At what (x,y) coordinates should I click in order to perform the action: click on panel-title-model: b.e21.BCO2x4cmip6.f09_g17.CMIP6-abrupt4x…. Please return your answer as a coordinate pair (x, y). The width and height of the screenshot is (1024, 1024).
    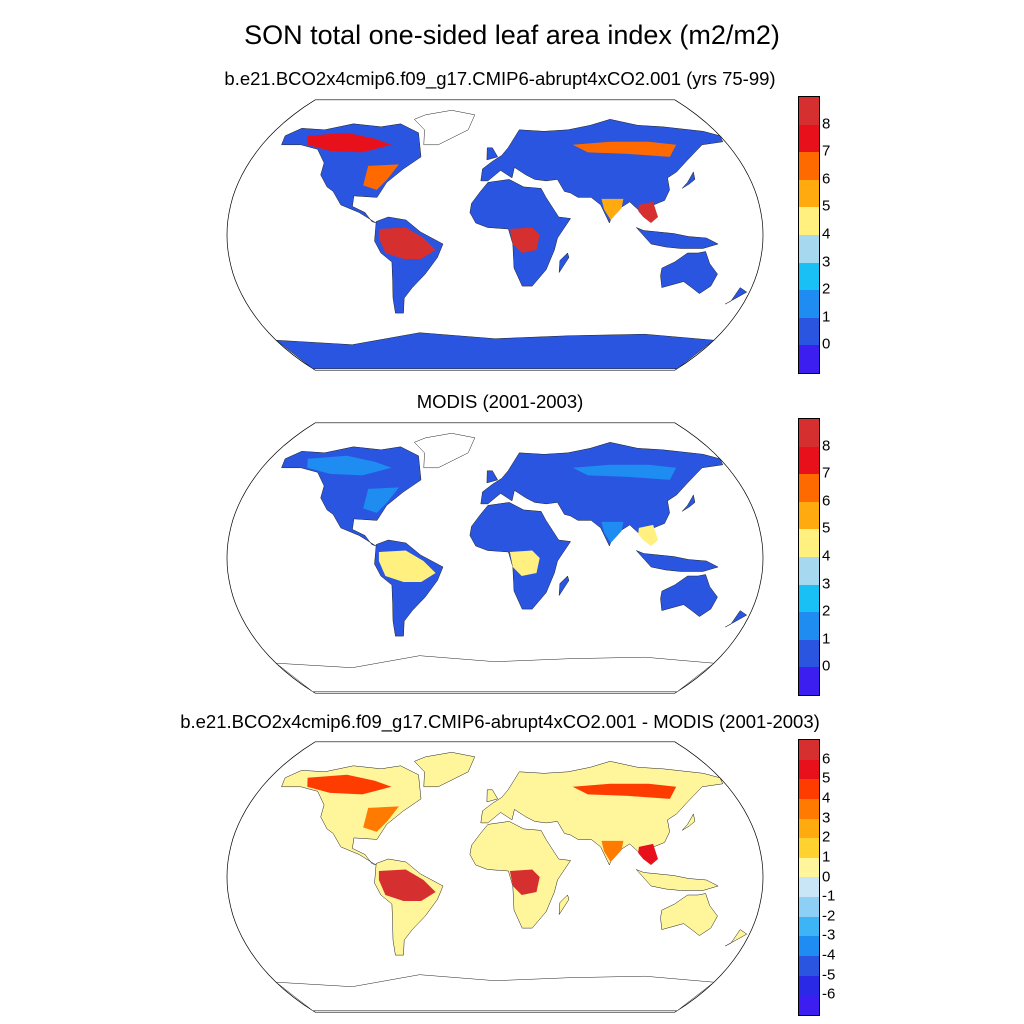
    Looking at the image, I should click on (500, 78).